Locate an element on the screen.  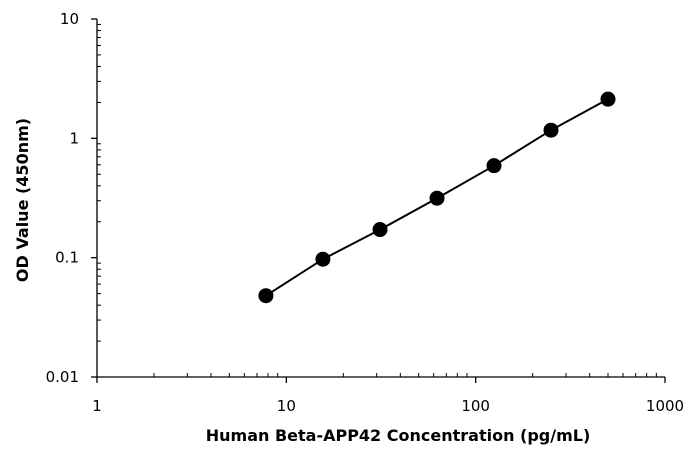
y-tick-label: 10 is located at coordinates (69, 19).